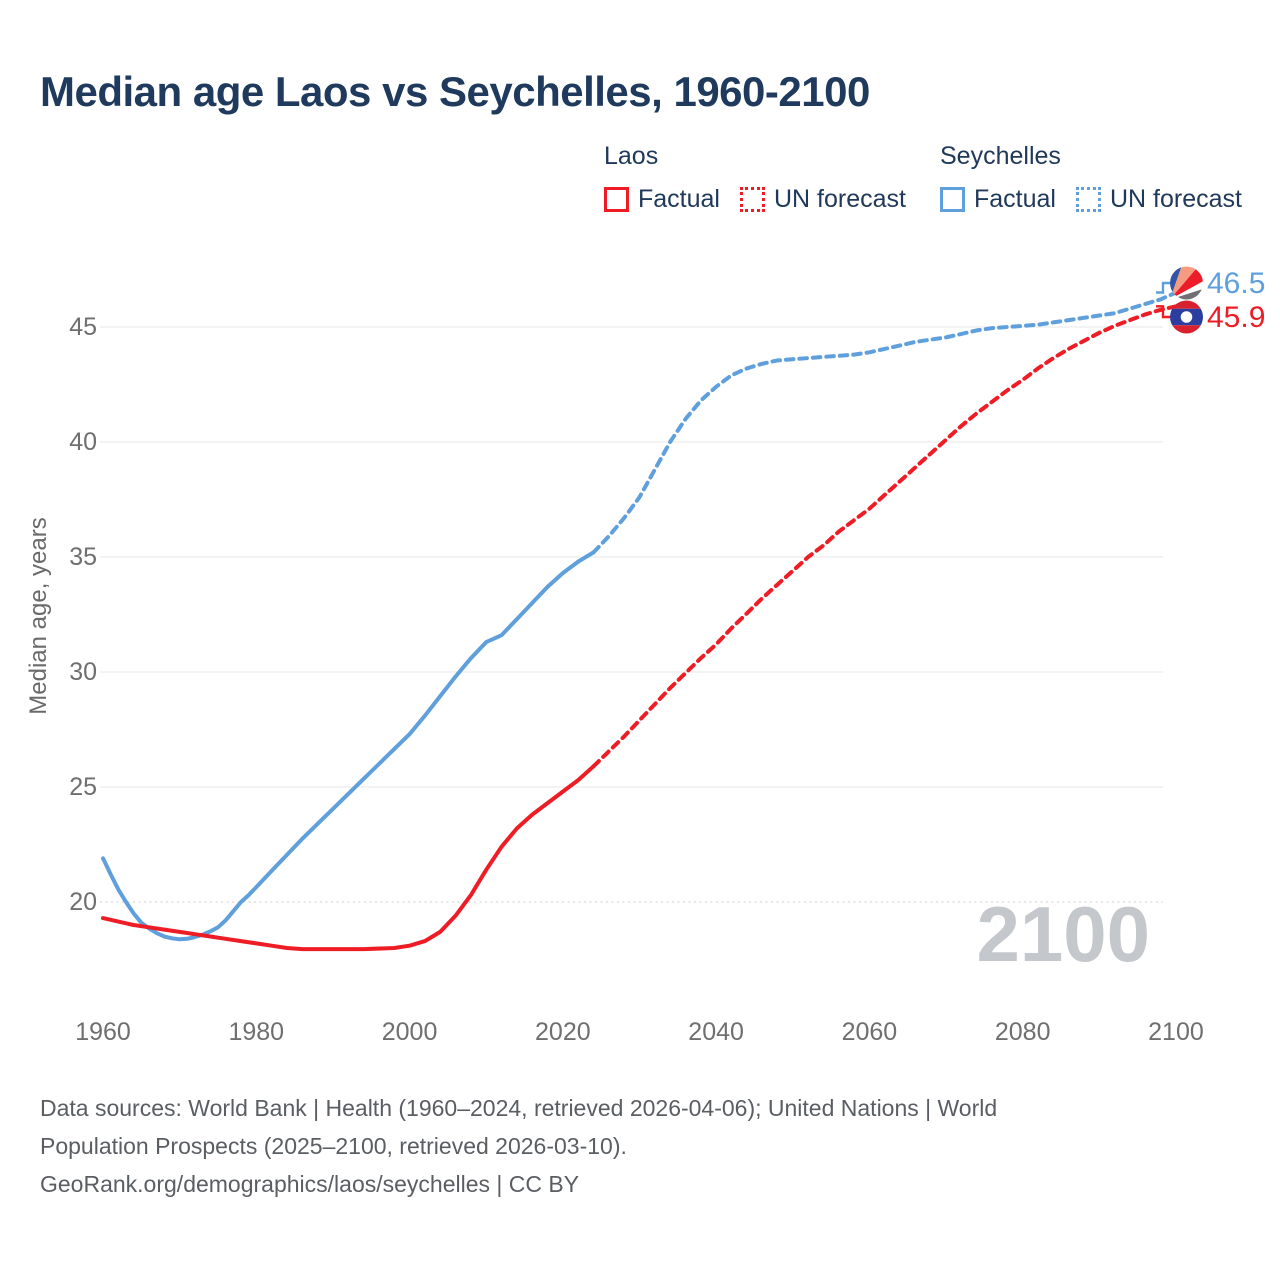 The image size is (1280, 1280). I want to click on y-tick-label-30: 30, so click(83, 672).